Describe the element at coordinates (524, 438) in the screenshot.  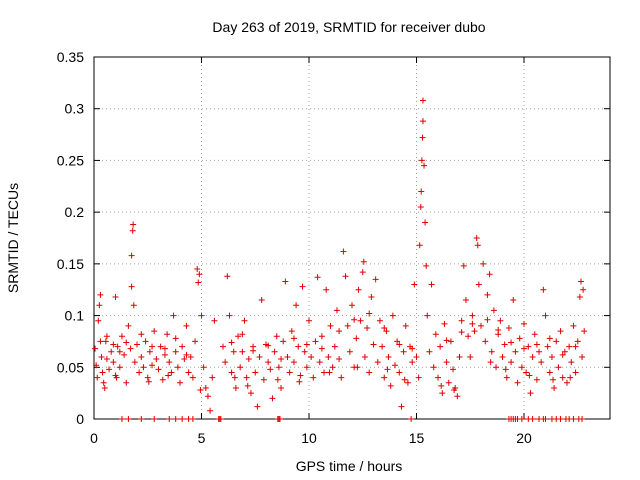
I see `x-tick-label: 20` at that location.